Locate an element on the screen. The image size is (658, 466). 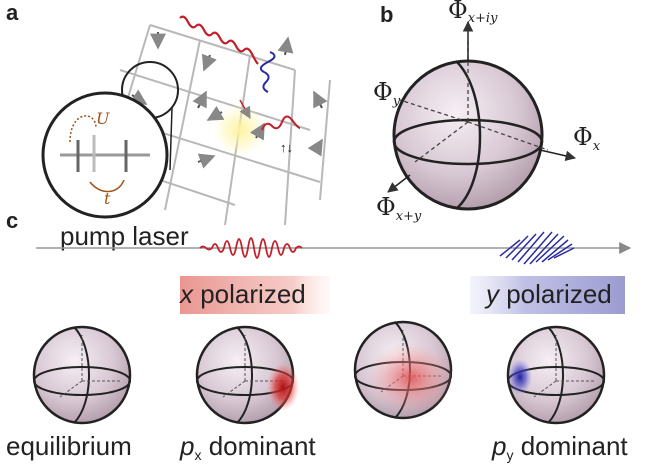
x-polarized-label: x polarized is located at coordinates (242, 294).